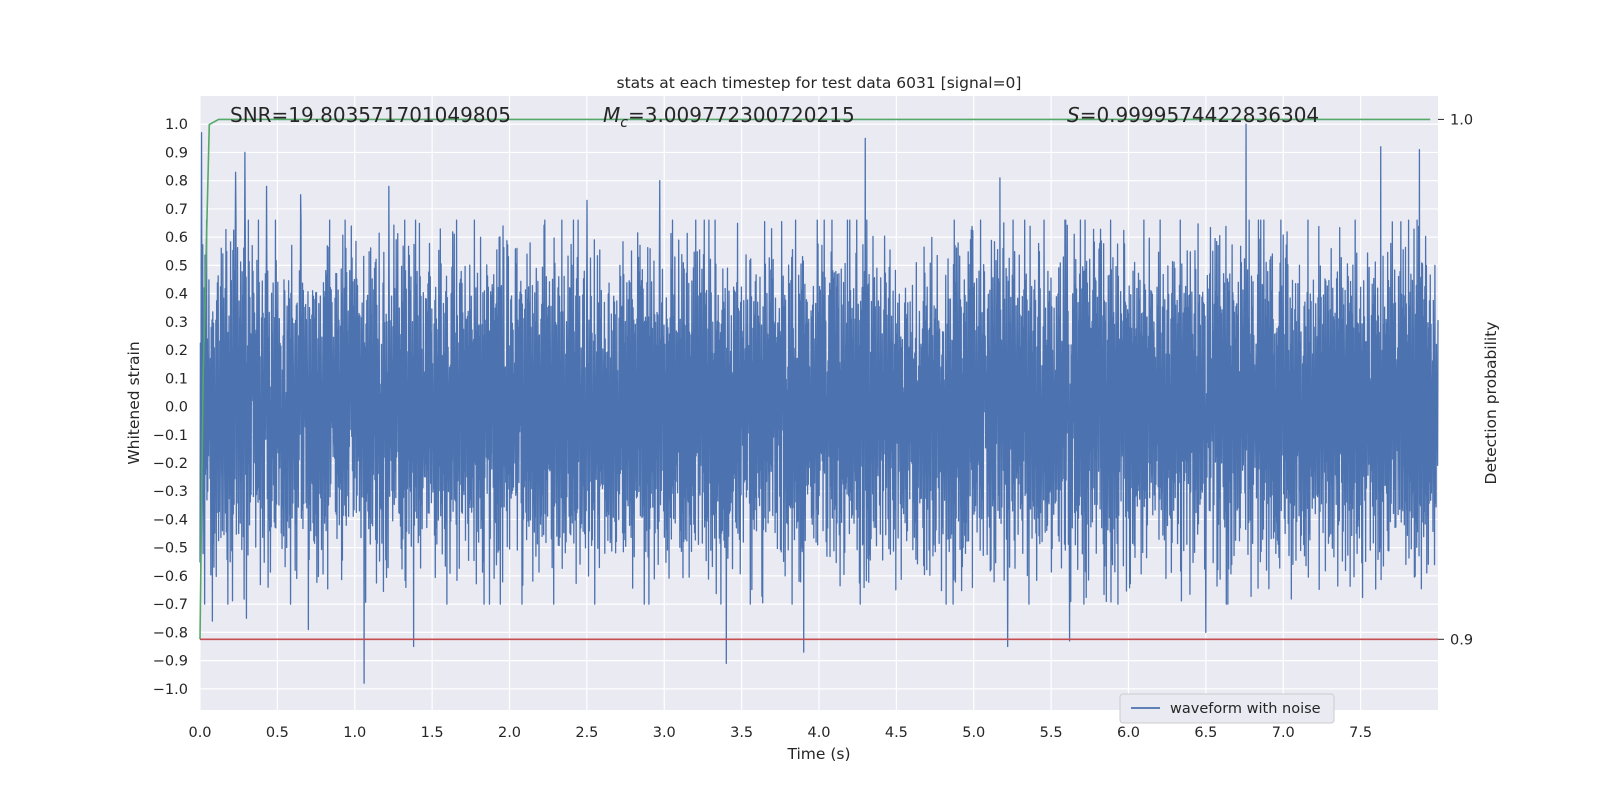  I want to click on y-tick-label: −0.8, so click(170, 633).